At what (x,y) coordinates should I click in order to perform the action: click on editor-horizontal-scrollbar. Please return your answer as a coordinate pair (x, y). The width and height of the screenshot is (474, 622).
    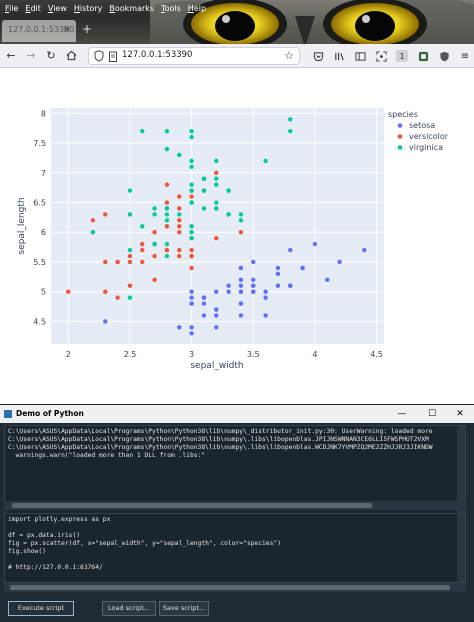
    Looking at the image, I should click on (235, 587).